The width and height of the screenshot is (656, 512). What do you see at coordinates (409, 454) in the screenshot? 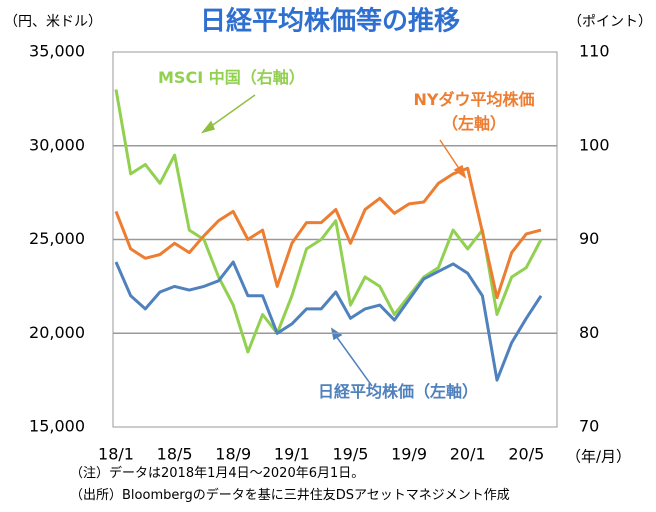
I see `x-tick-label: 19/9` at bounding box center [409, 454].